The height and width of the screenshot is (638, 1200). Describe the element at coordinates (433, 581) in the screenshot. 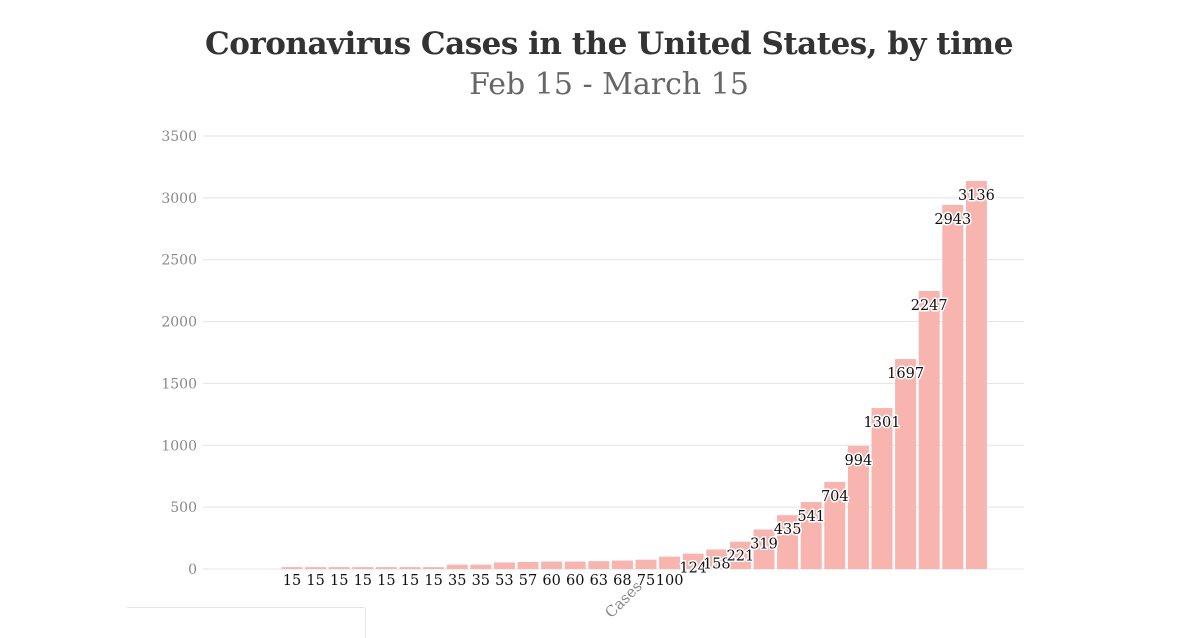

I see `data-label-6: 15` at that location.